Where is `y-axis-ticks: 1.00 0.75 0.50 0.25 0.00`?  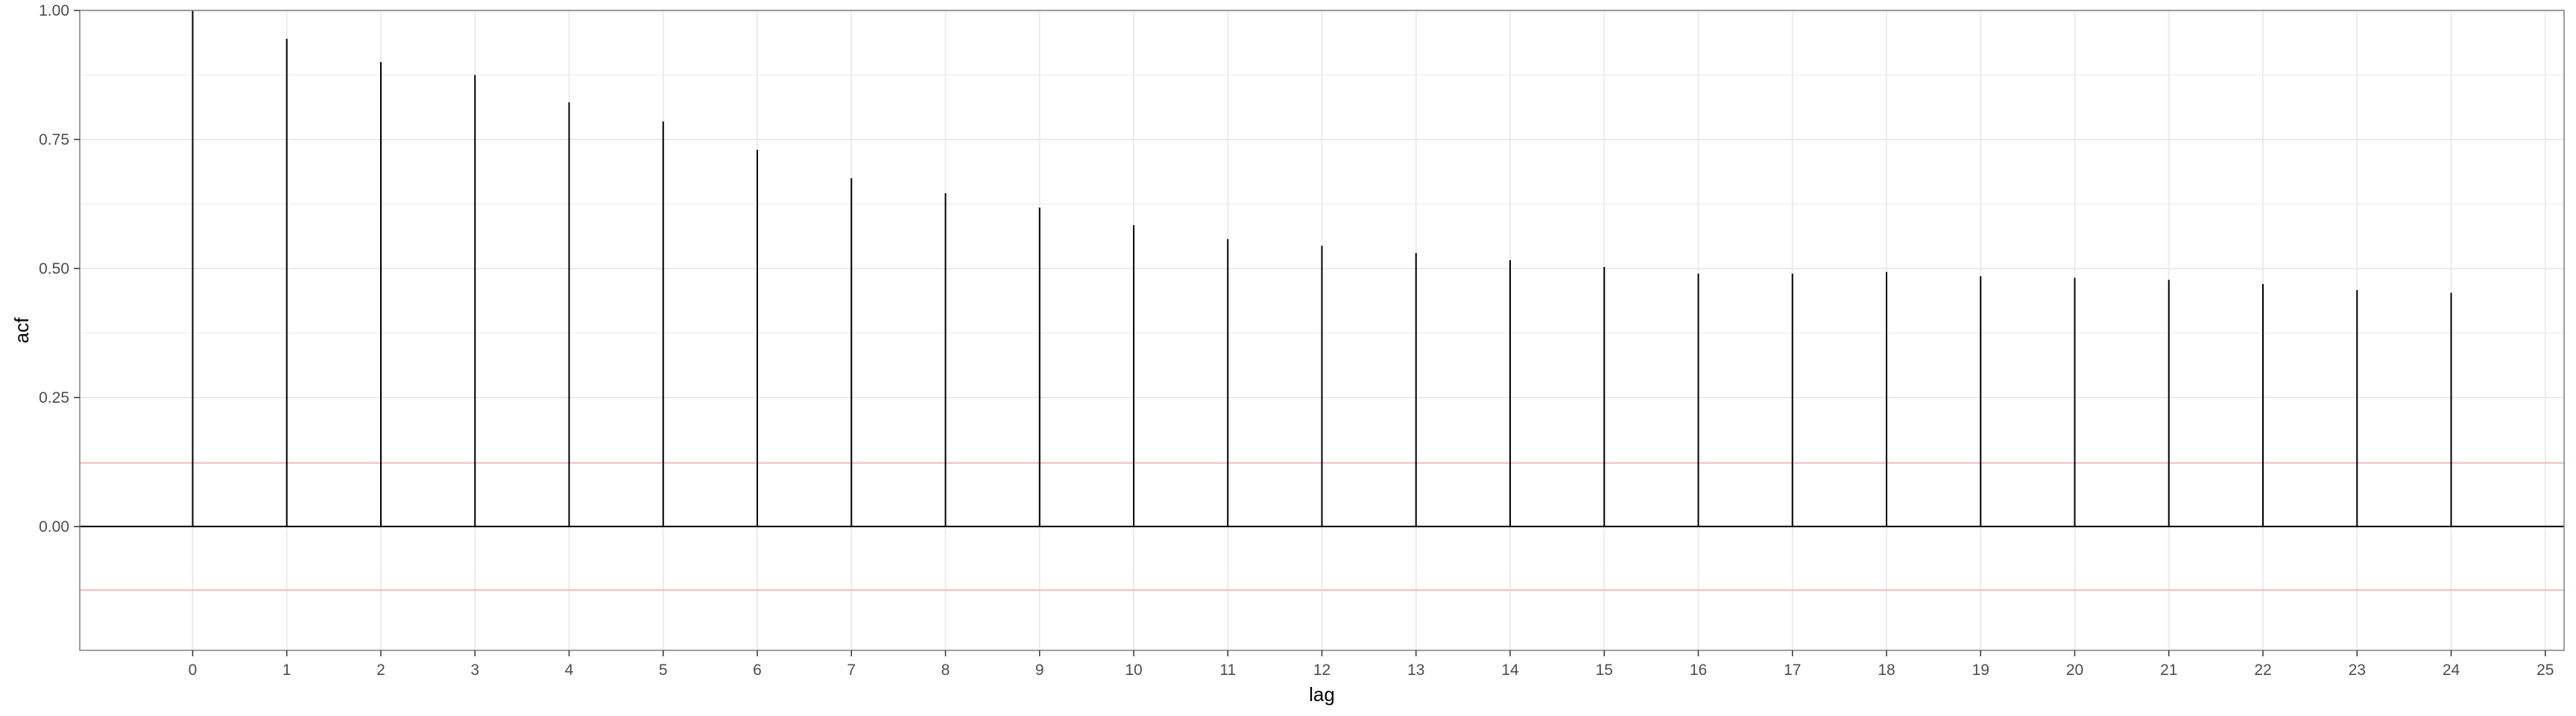
y-axis-ticks: 1.00 0.75 0.50 0.25 0.00 is located at coordinates (60, 269).